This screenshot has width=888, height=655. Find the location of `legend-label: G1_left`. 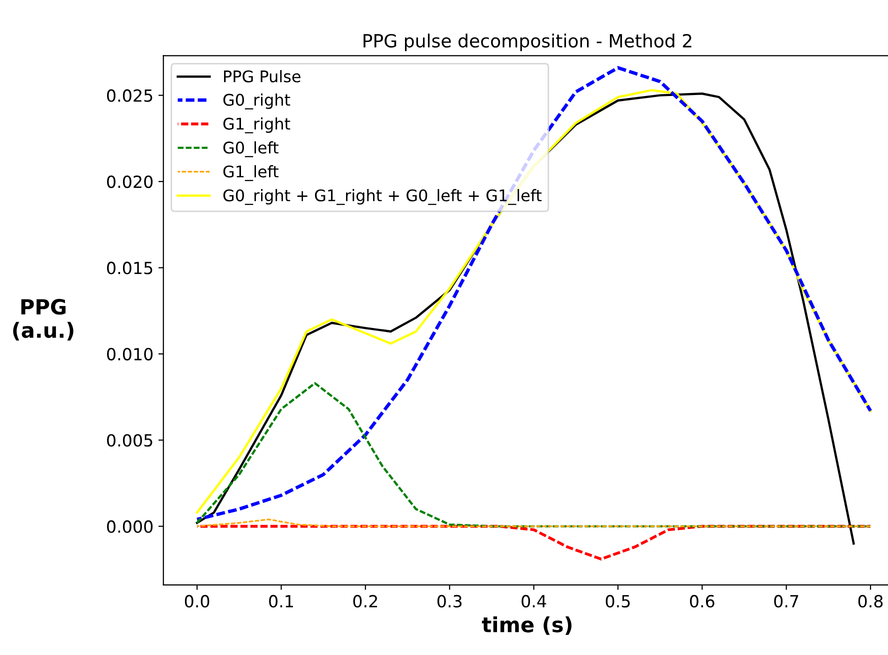

legend-label: G1_left is located at coordinates (250, 173).